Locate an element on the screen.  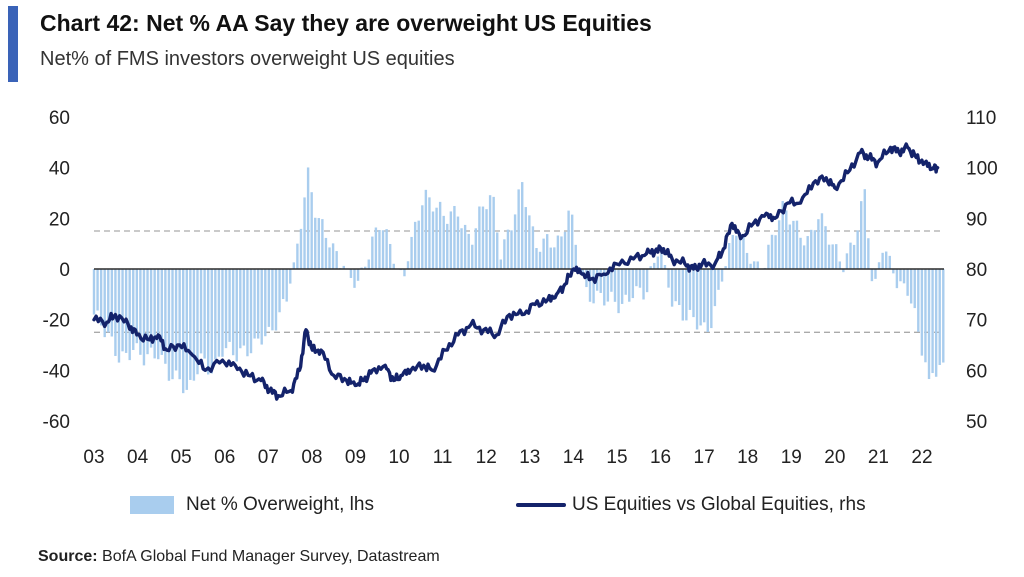
left-axis-tick-label: 60 is located at coordinates (59, 118).